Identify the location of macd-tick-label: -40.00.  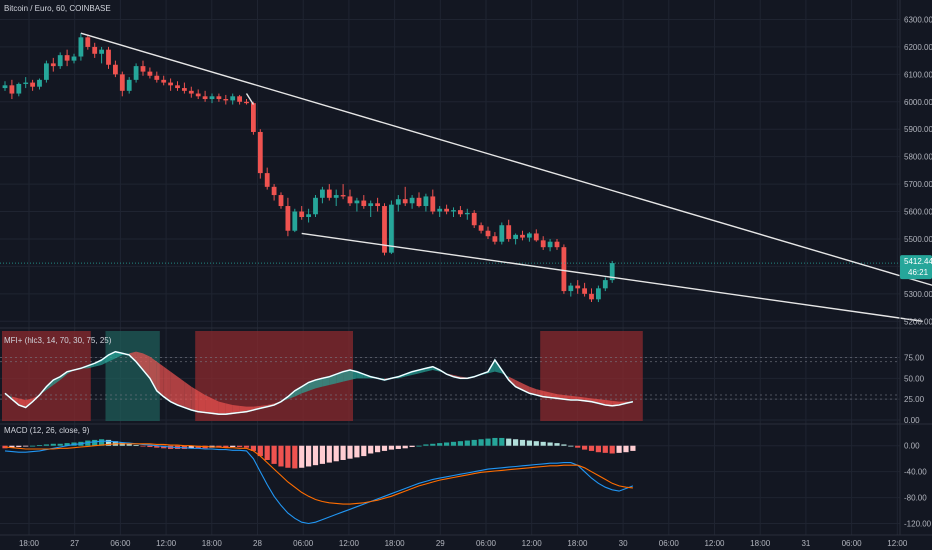
(915, 472).